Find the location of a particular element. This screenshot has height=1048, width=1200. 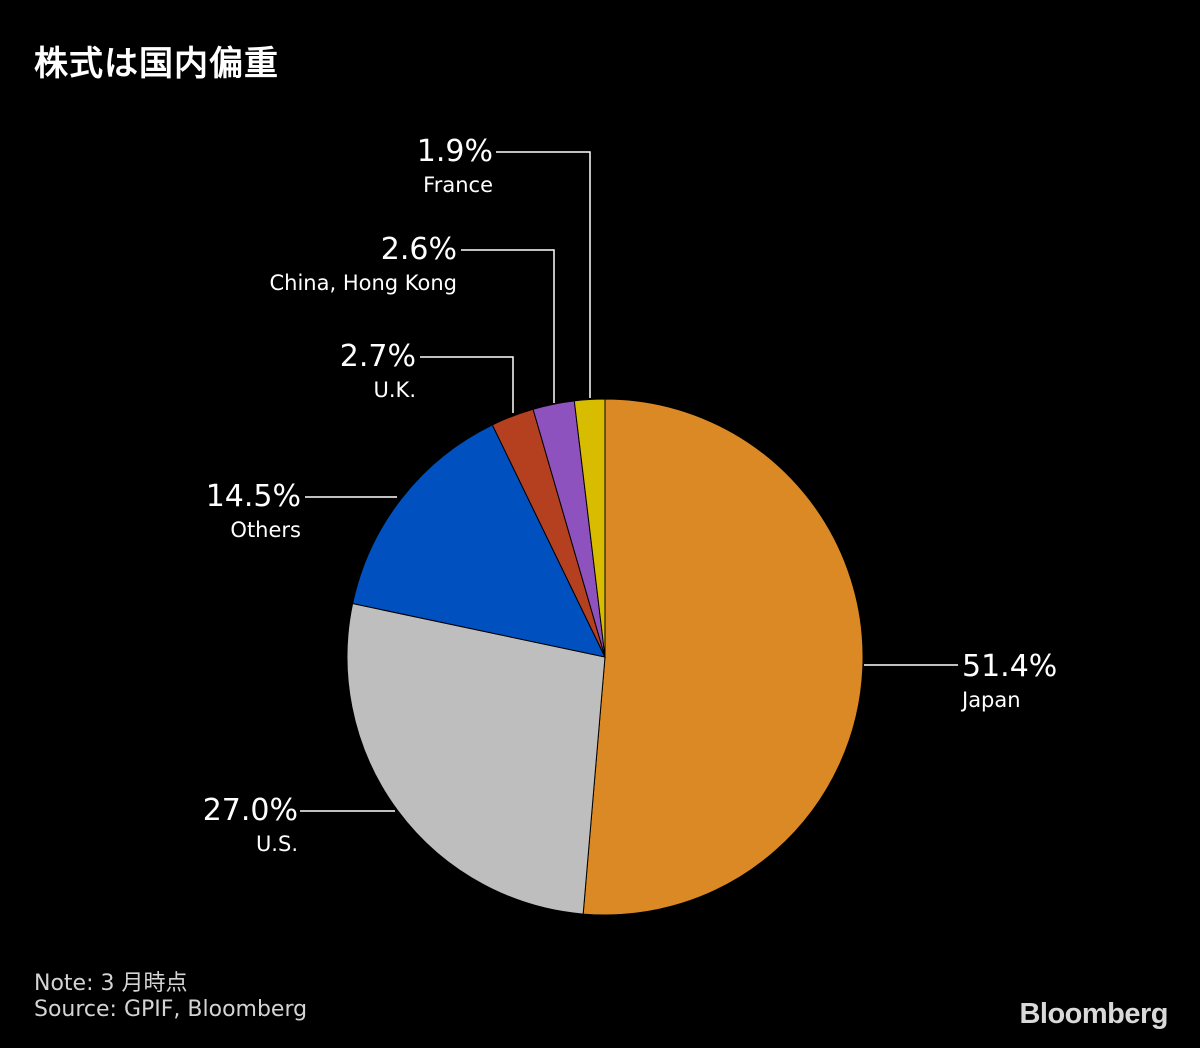

value-label-others: 14.5% is located at coordinates (253, 496).